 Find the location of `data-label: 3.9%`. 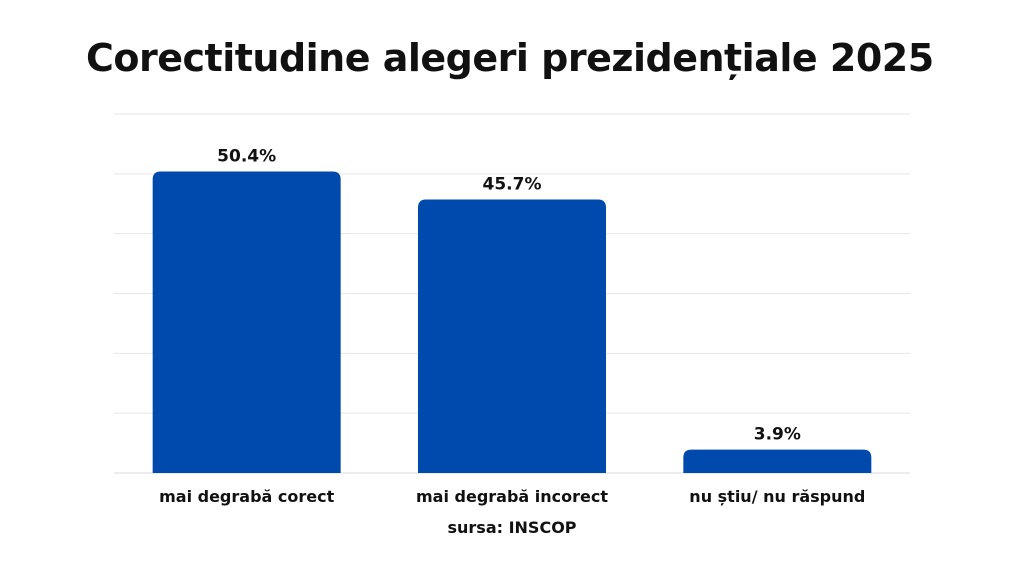

data-label: 3.9% is located at coordinates (777, 435).